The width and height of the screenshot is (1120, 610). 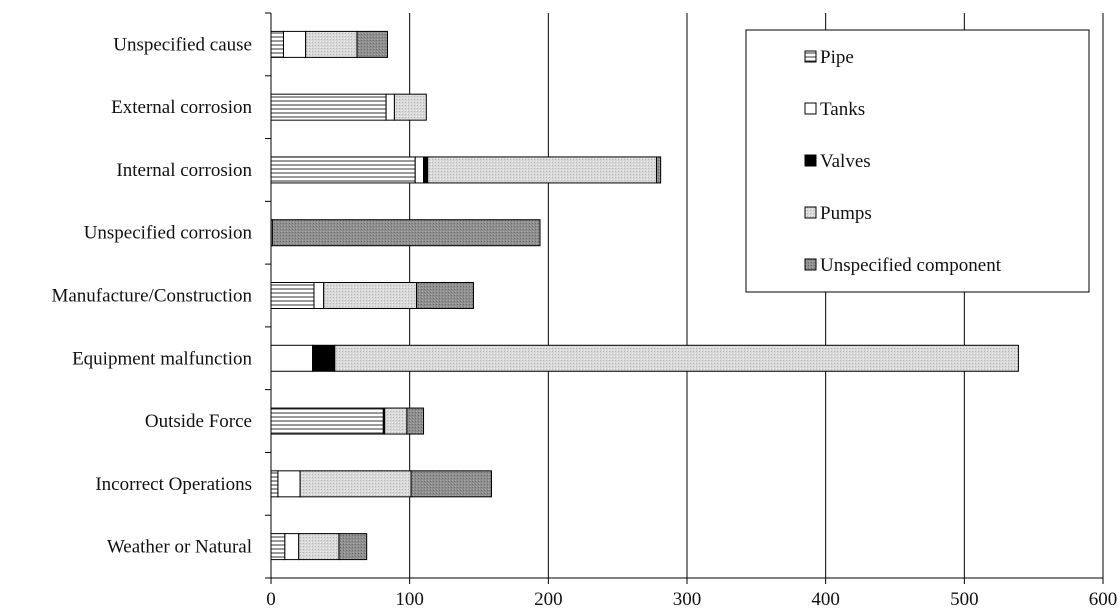 I want to click on legend-label-2: Valves, so click(x=845, y=161).